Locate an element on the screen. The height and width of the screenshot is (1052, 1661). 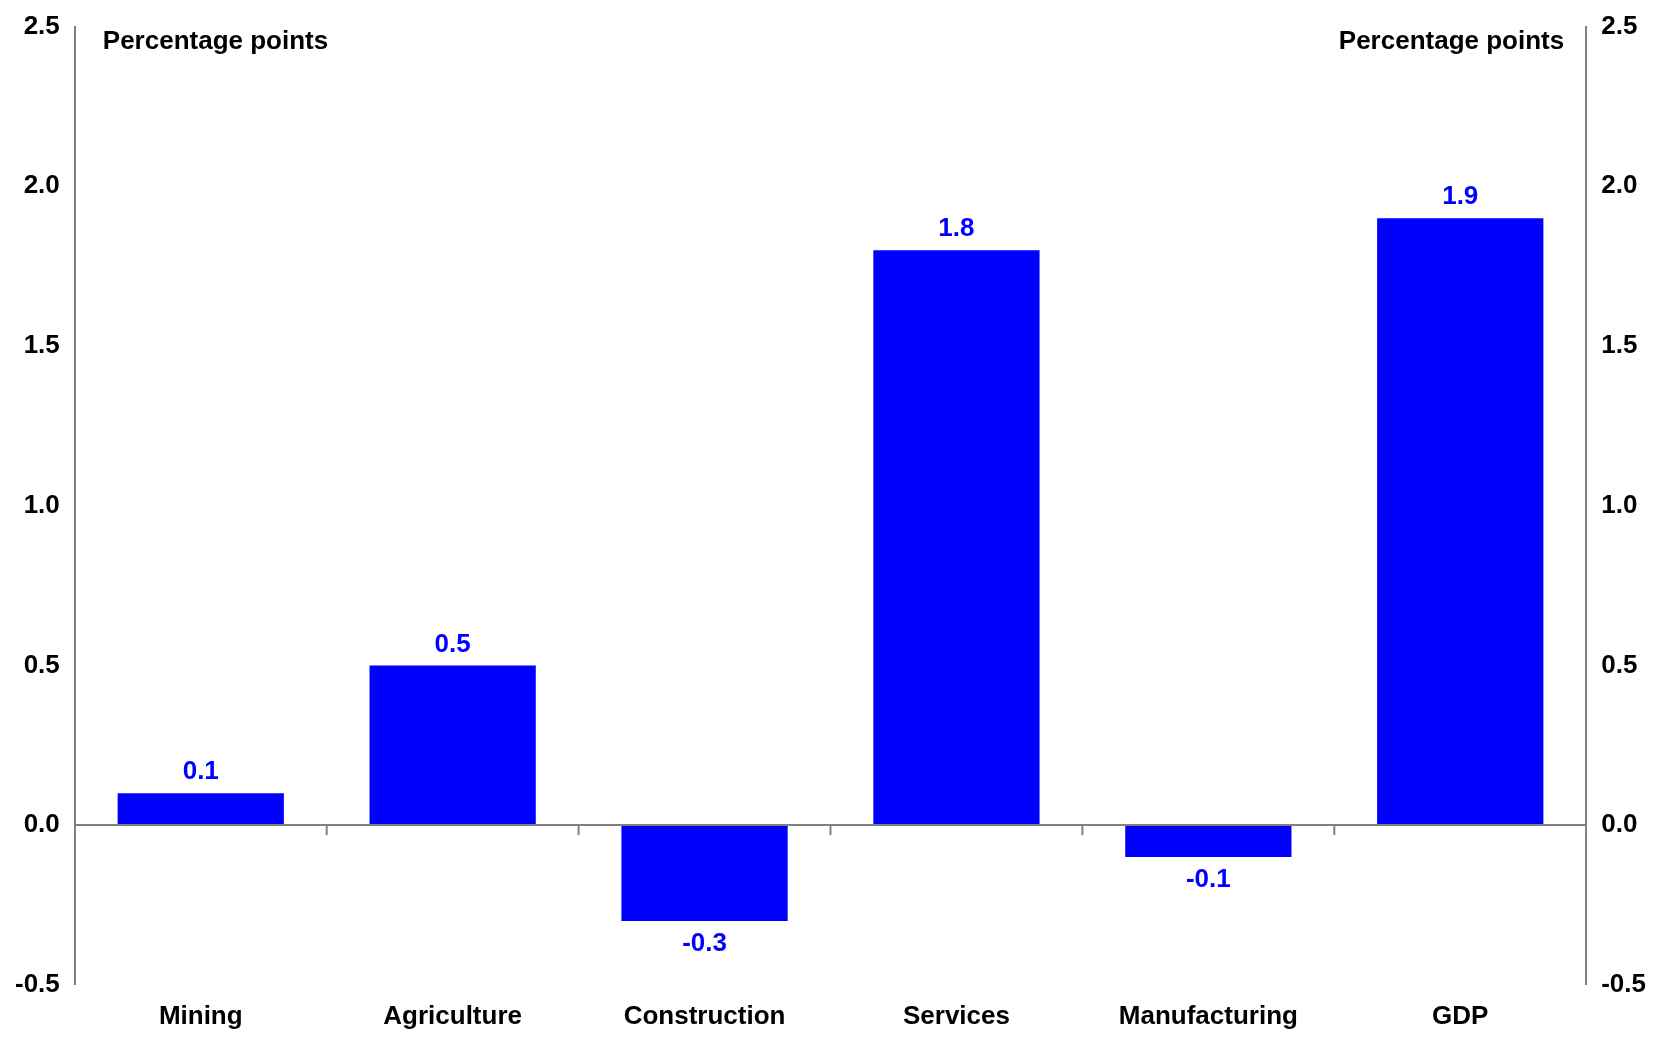
x-tick-label: Manufacturing is located at coordinates (1208, 1014).